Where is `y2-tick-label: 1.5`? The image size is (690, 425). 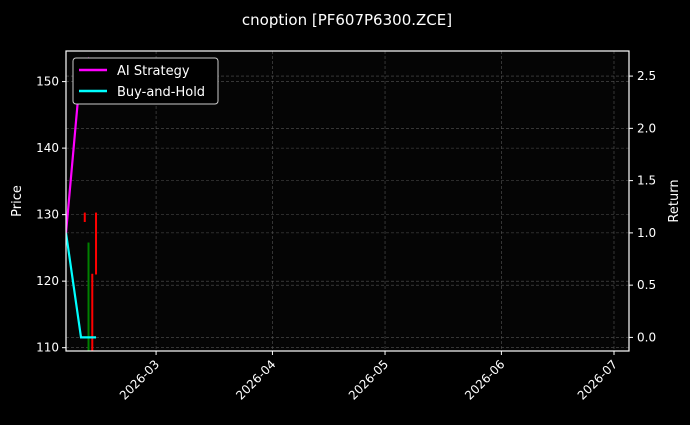 y2-tick-label: 1.5 is located at coordinates (646, 181).